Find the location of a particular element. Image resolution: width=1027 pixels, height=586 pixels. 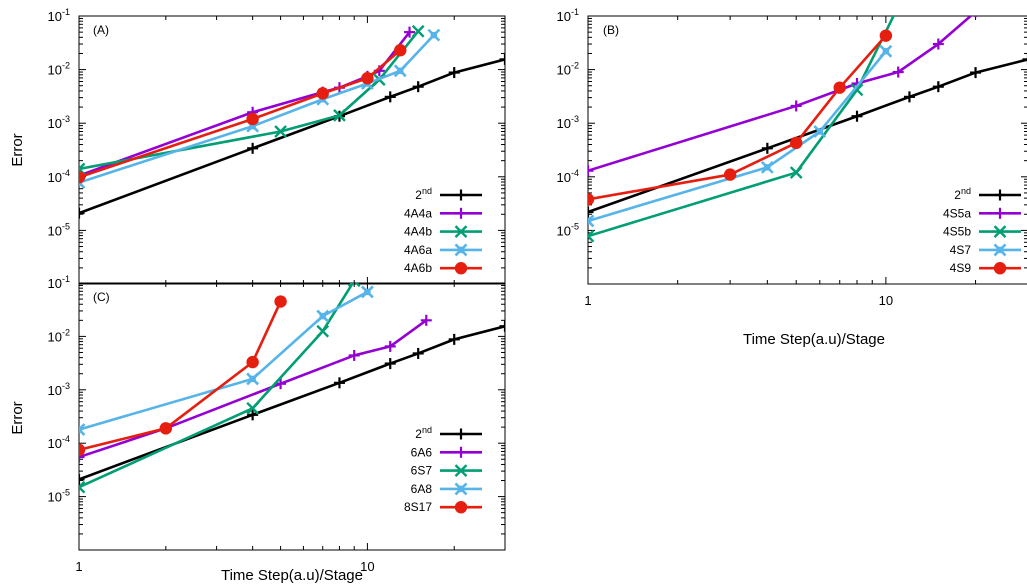

panel-b-ytick-label: 10⁻⁵ is located at coordinates (568, 229).